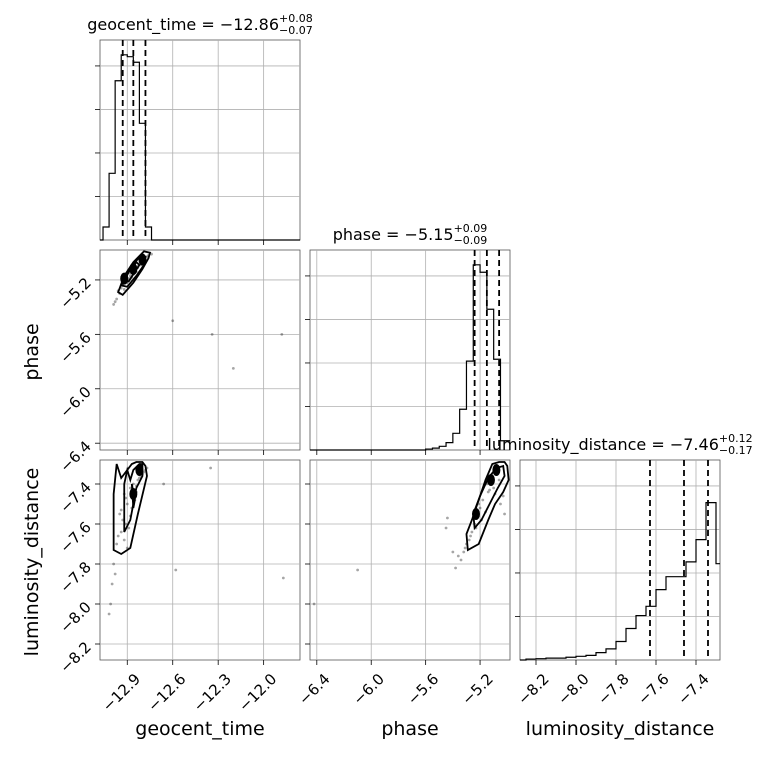 The image size is (760, 760). What do you see at coordinates (409, 729) in the screenshot?
I see `x-axis-label-phase: phase` at bounding box center [409, 729].